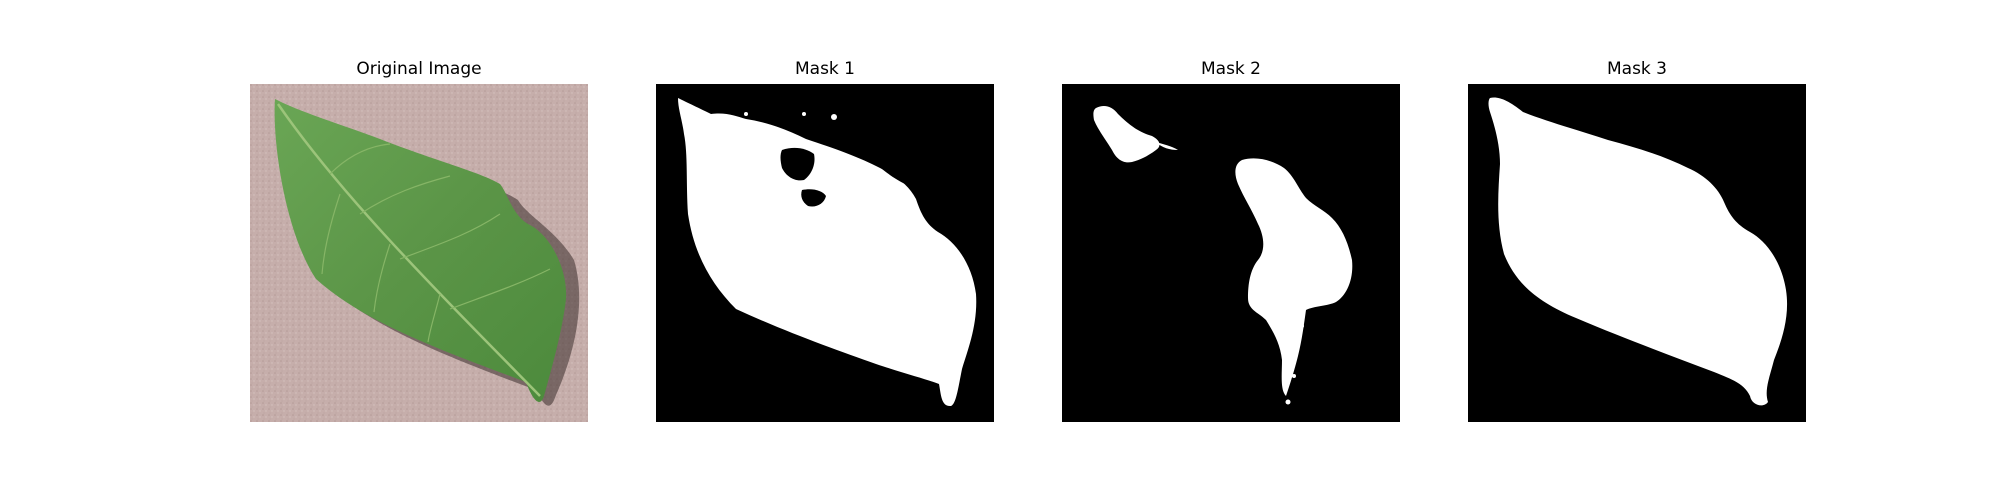 This screenshot has height=500, width=2000. I want to click on mask-2-svg, so click(1231, 253).